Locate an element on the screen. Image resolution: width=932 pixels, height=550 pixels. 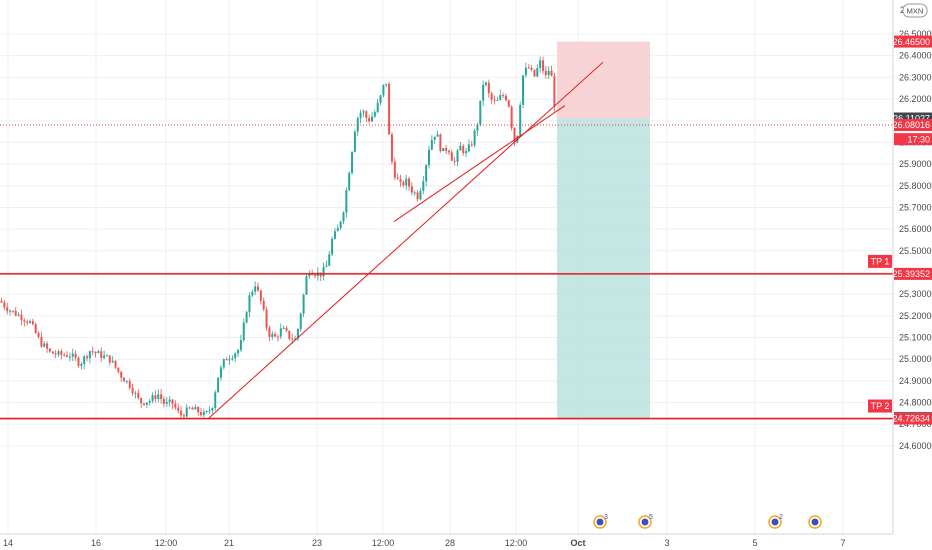
level-tag: TP 1 is located at coordinates (880, 261).